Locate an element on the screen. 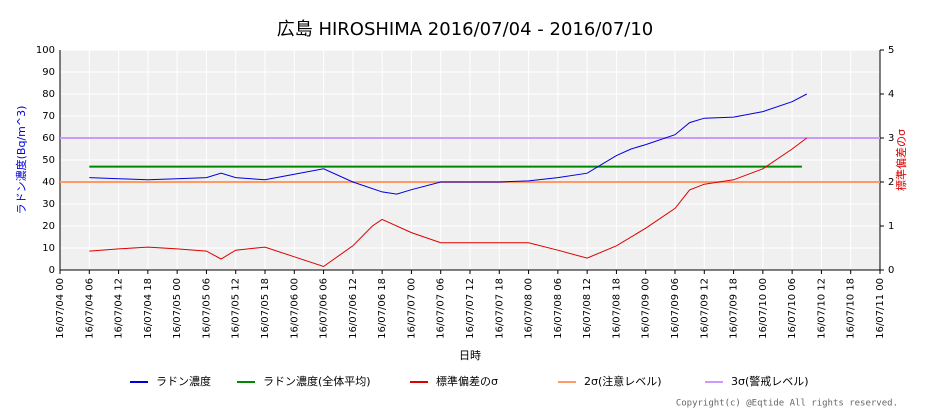 The height and width of the screenshot is (414, 930). x-tick-label: 16/07/09 12 is located at coordinates (704, 308).